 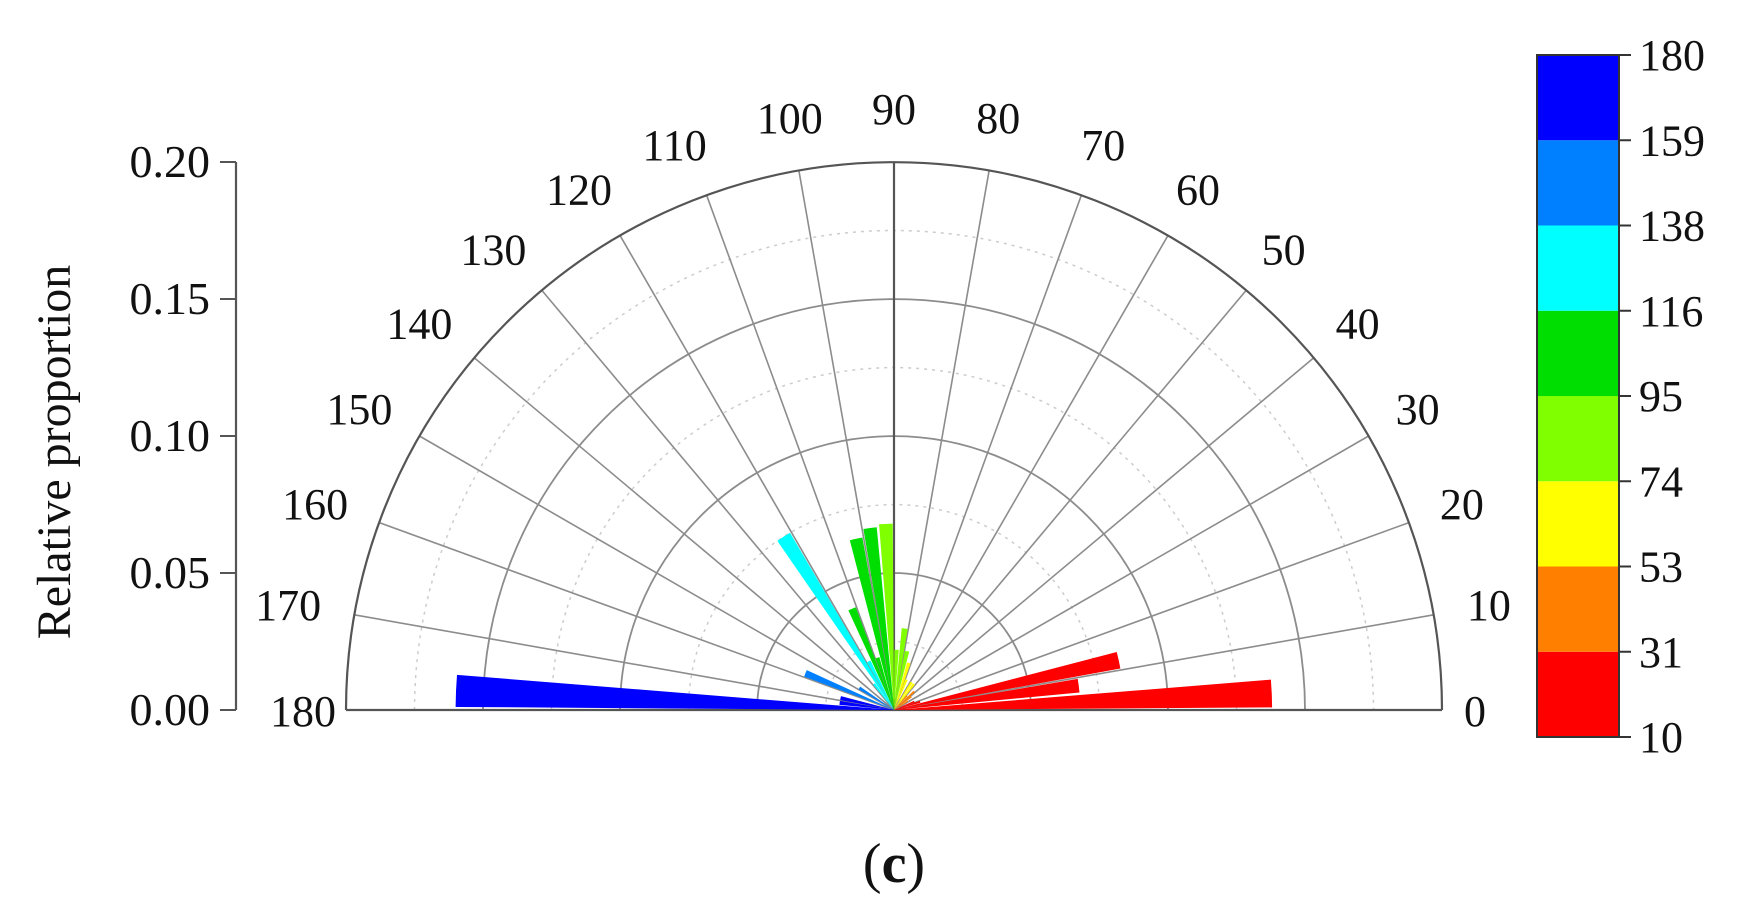 I want to click on angle-tick-label: 60, so click(x=1198, y=189).